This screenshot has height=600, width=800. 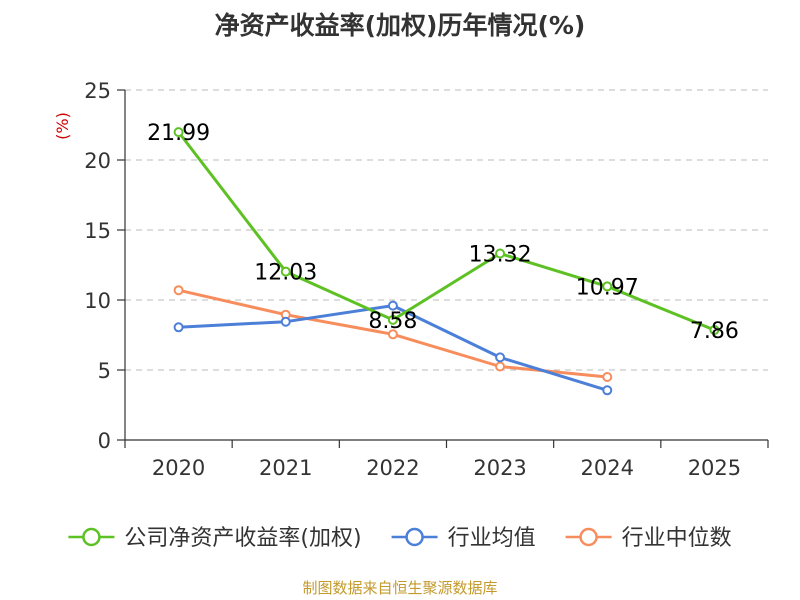 What do you see at coordinates (392, 305) in the screenshot?
I see `data-point-1-2022` at bounding box center [392, 305].